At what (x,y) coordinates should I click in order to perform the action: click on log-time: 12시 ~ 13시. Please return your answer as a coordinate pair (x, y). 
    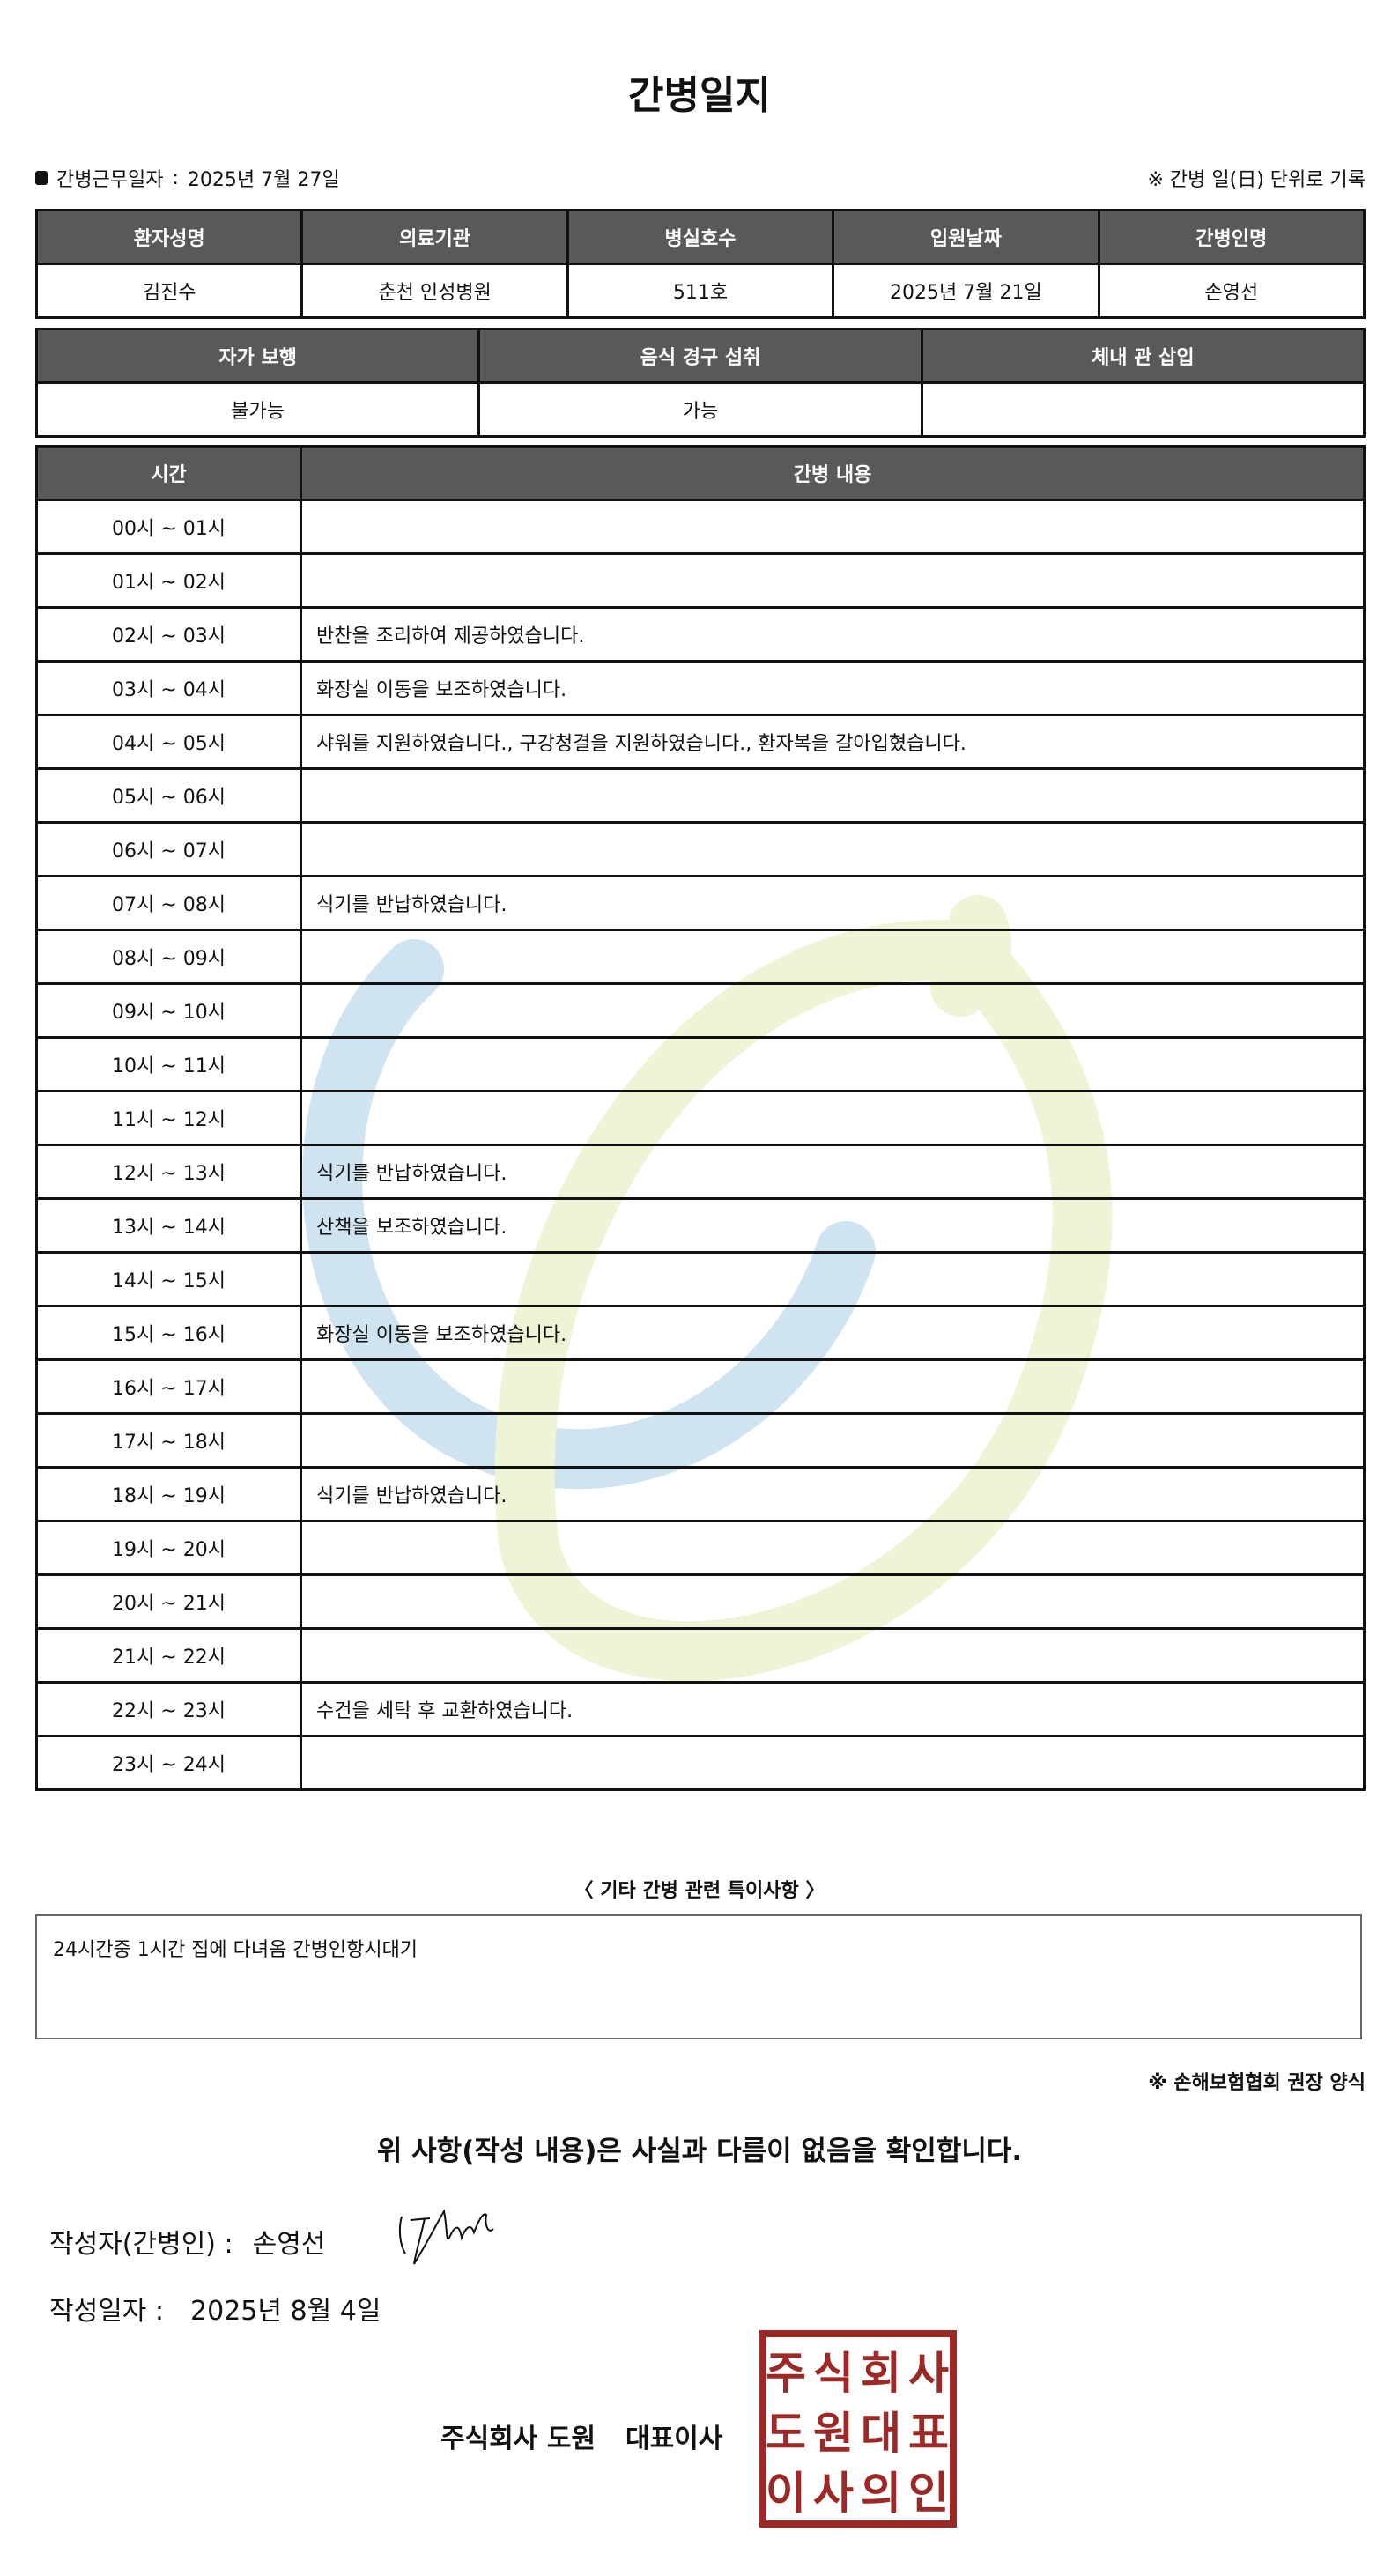
    Looking at the image, I should click on (168, 1172).